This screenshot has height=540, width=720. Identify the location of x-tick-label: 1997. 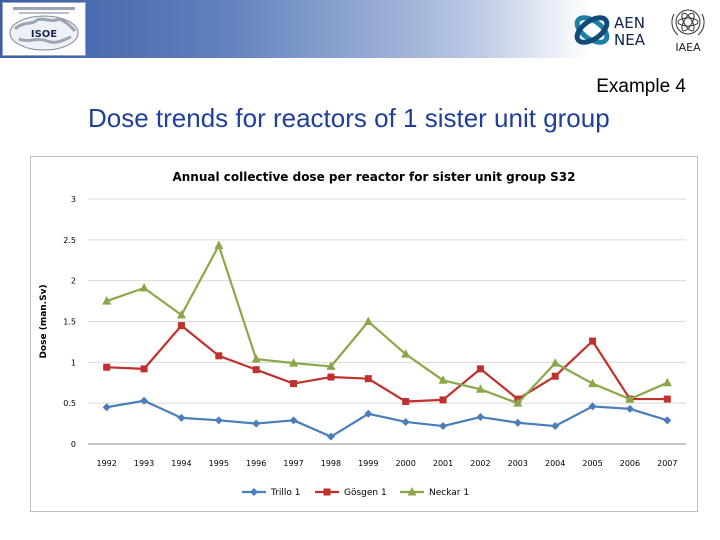
(293, 463).